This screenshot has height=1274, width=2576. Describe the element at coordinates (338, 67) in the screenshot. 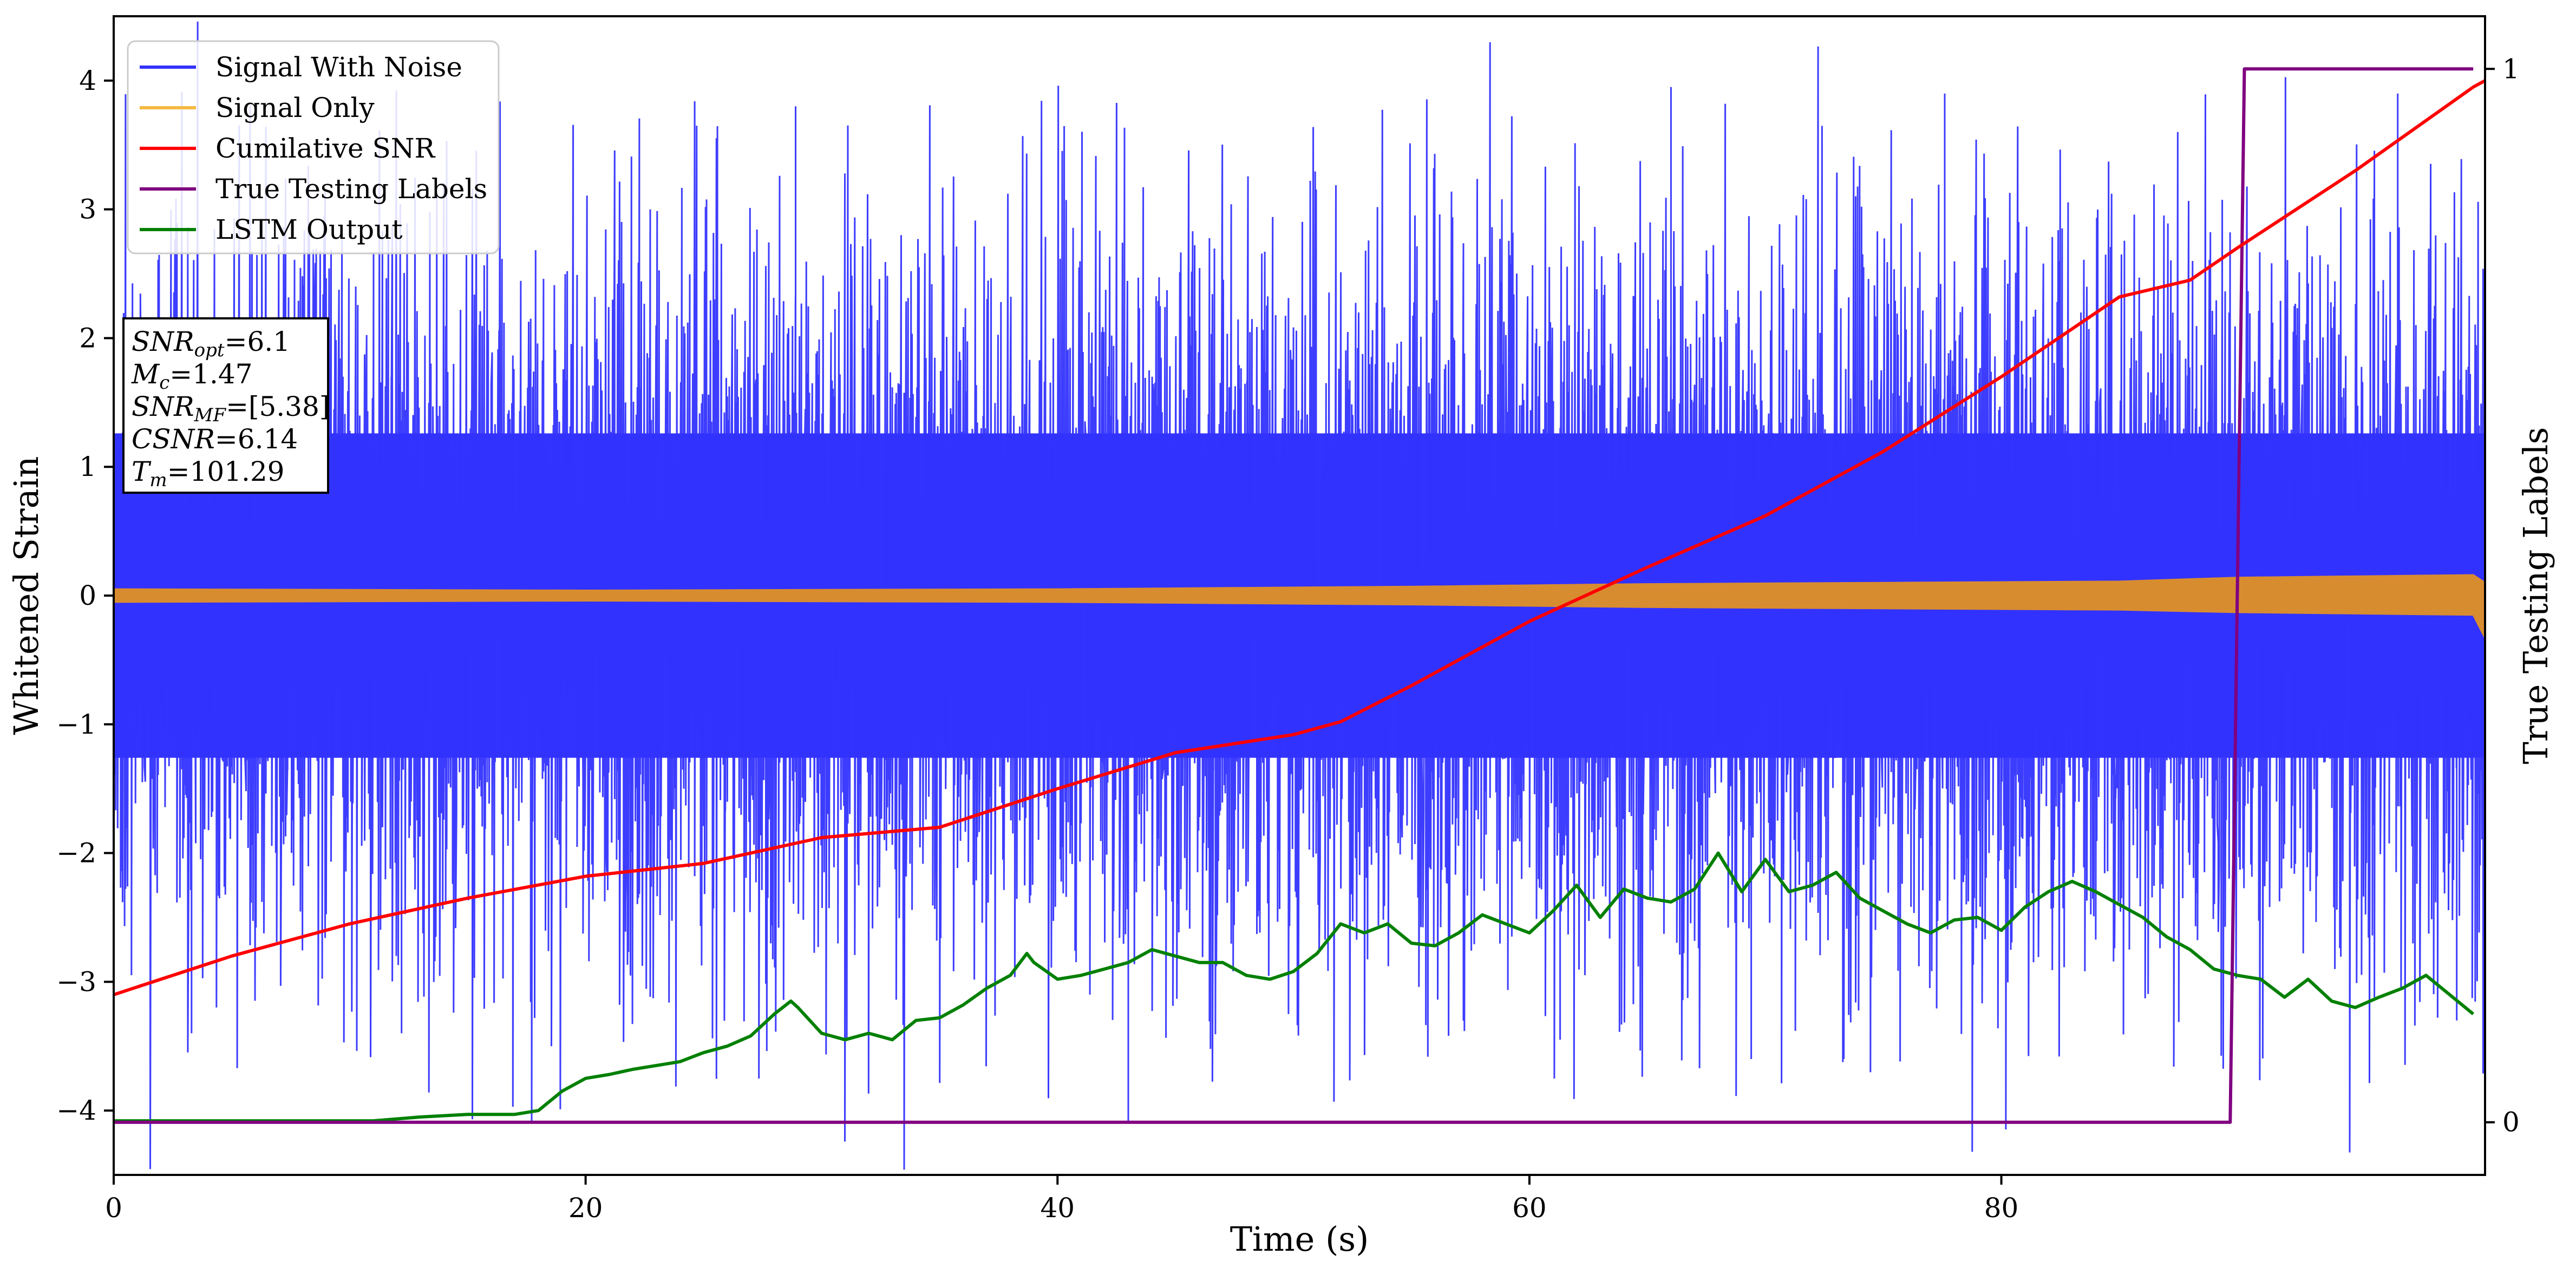

I see `legend-label: Signal With Noise` at that location.